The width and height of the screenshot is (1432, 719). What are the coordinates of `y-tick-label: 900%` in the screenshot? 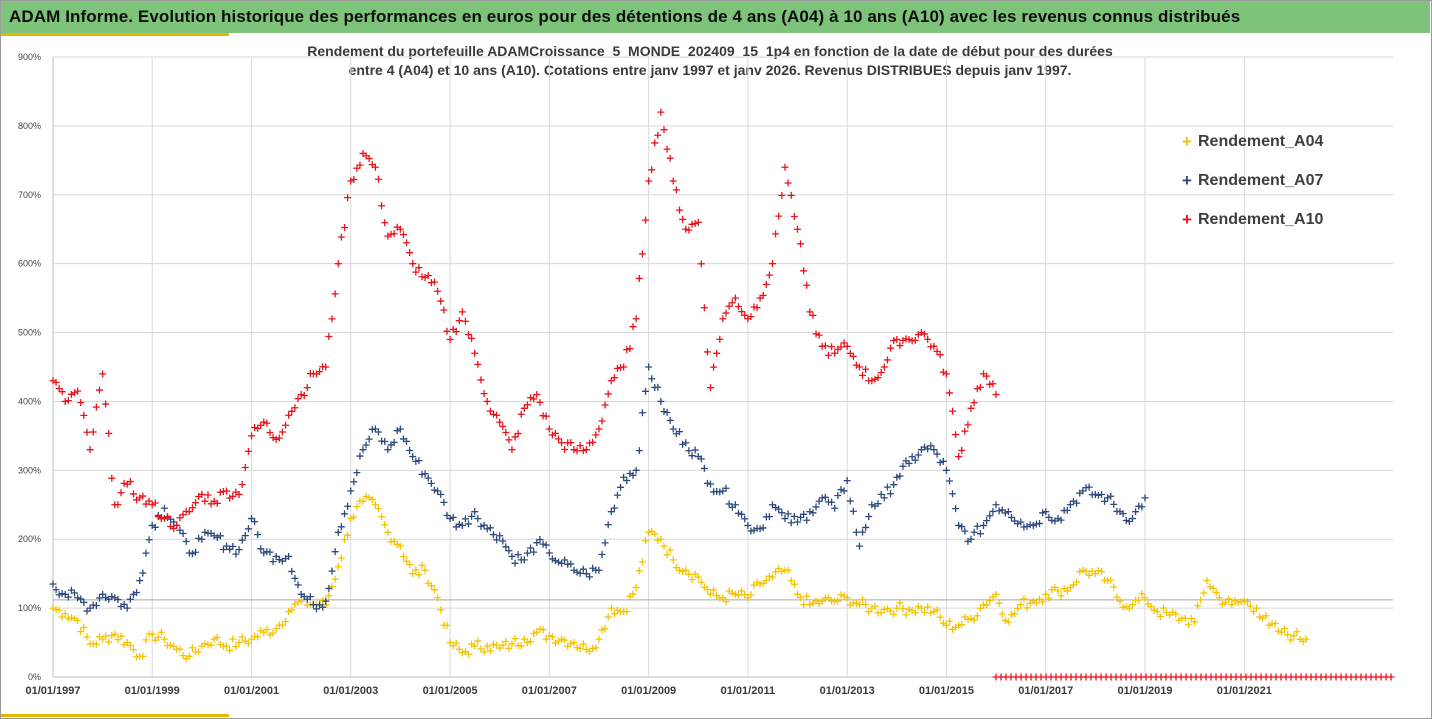 It's located at (29, 57).